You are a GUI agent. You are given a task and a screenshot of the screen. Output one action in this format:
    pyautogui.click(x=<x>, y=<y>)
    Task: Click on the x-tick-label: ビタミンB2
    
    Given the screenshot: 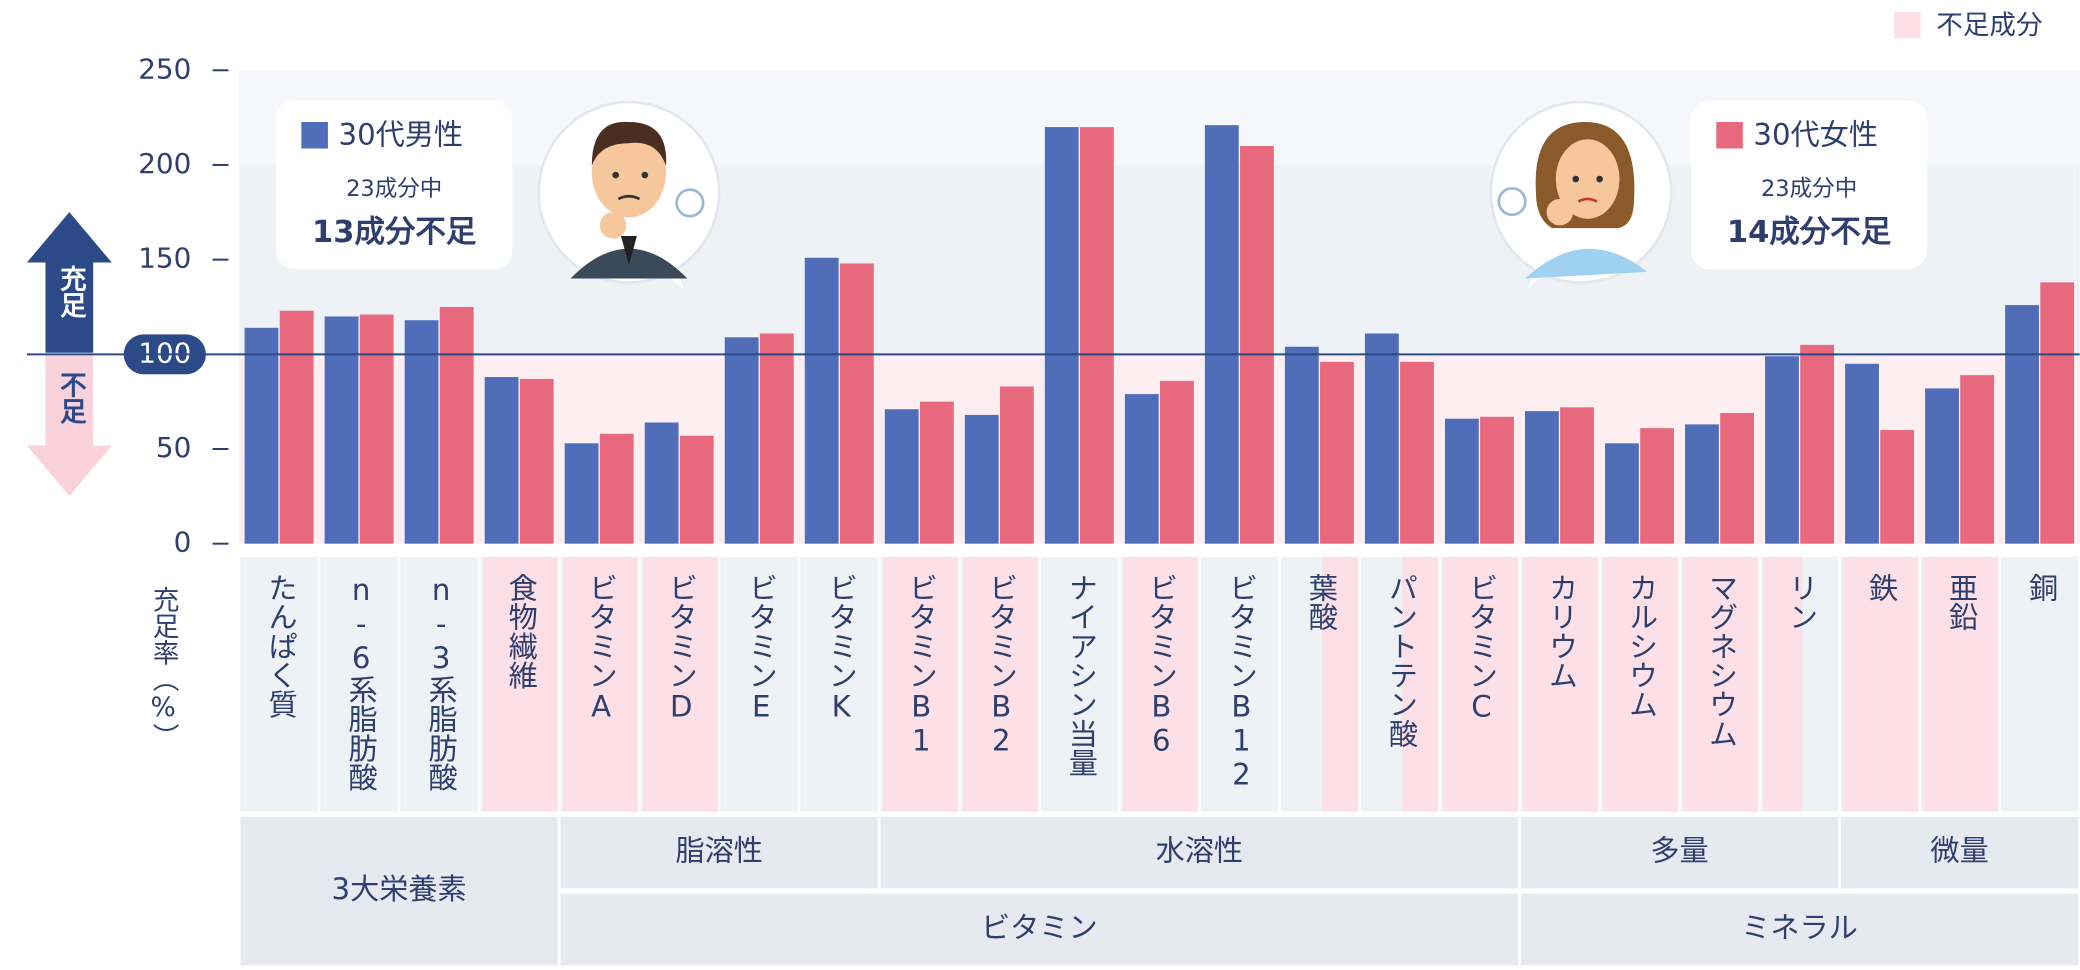 What is the action you would take?
    pyautogui.click(x=1001, y=665)
    